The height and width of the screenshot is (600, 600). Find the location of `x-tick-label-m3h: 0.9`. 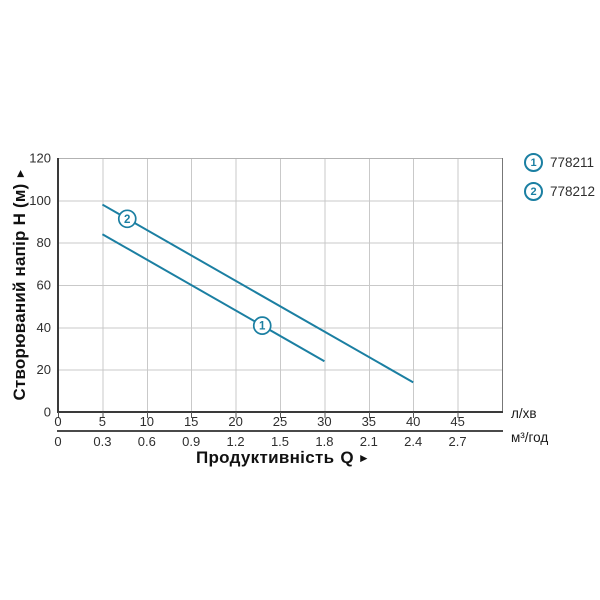

x-tick-label-m3h: 0.9 is located at coordinates (191, 441).